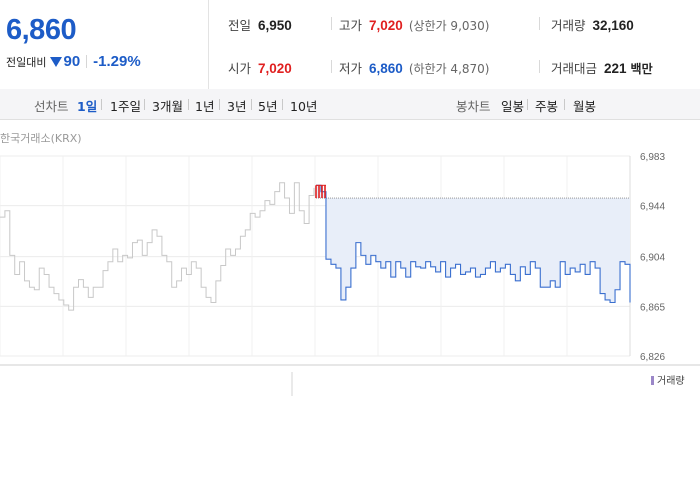  What do you see at coordinates (652, 307) in the screenshot?
I see `y-tick-label: 6,865` at bounding box center [652, 307].